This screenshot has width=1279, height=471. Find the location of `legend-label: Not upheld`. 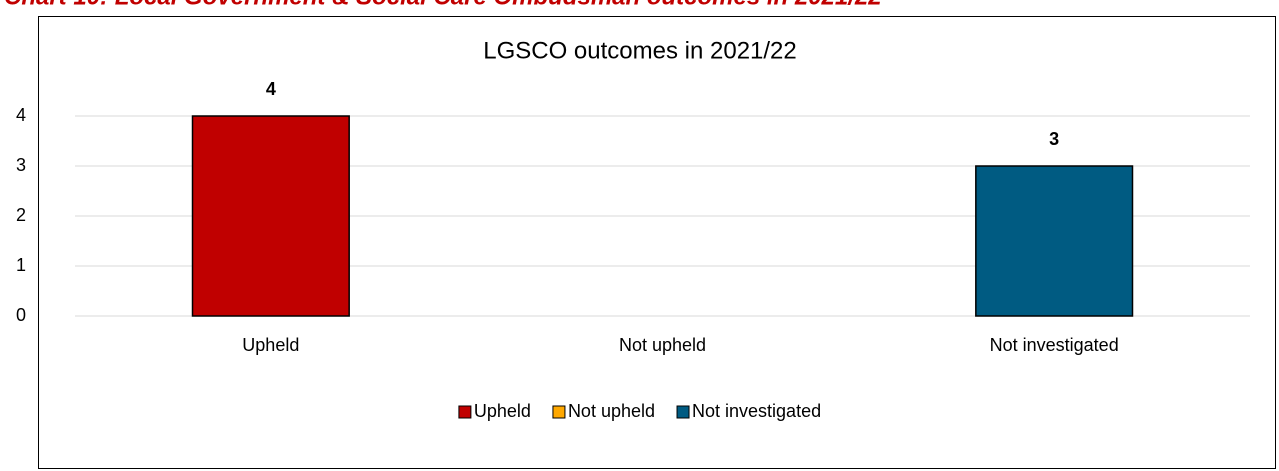

legend-label: Not upheld is located at coordinates (611, 411).